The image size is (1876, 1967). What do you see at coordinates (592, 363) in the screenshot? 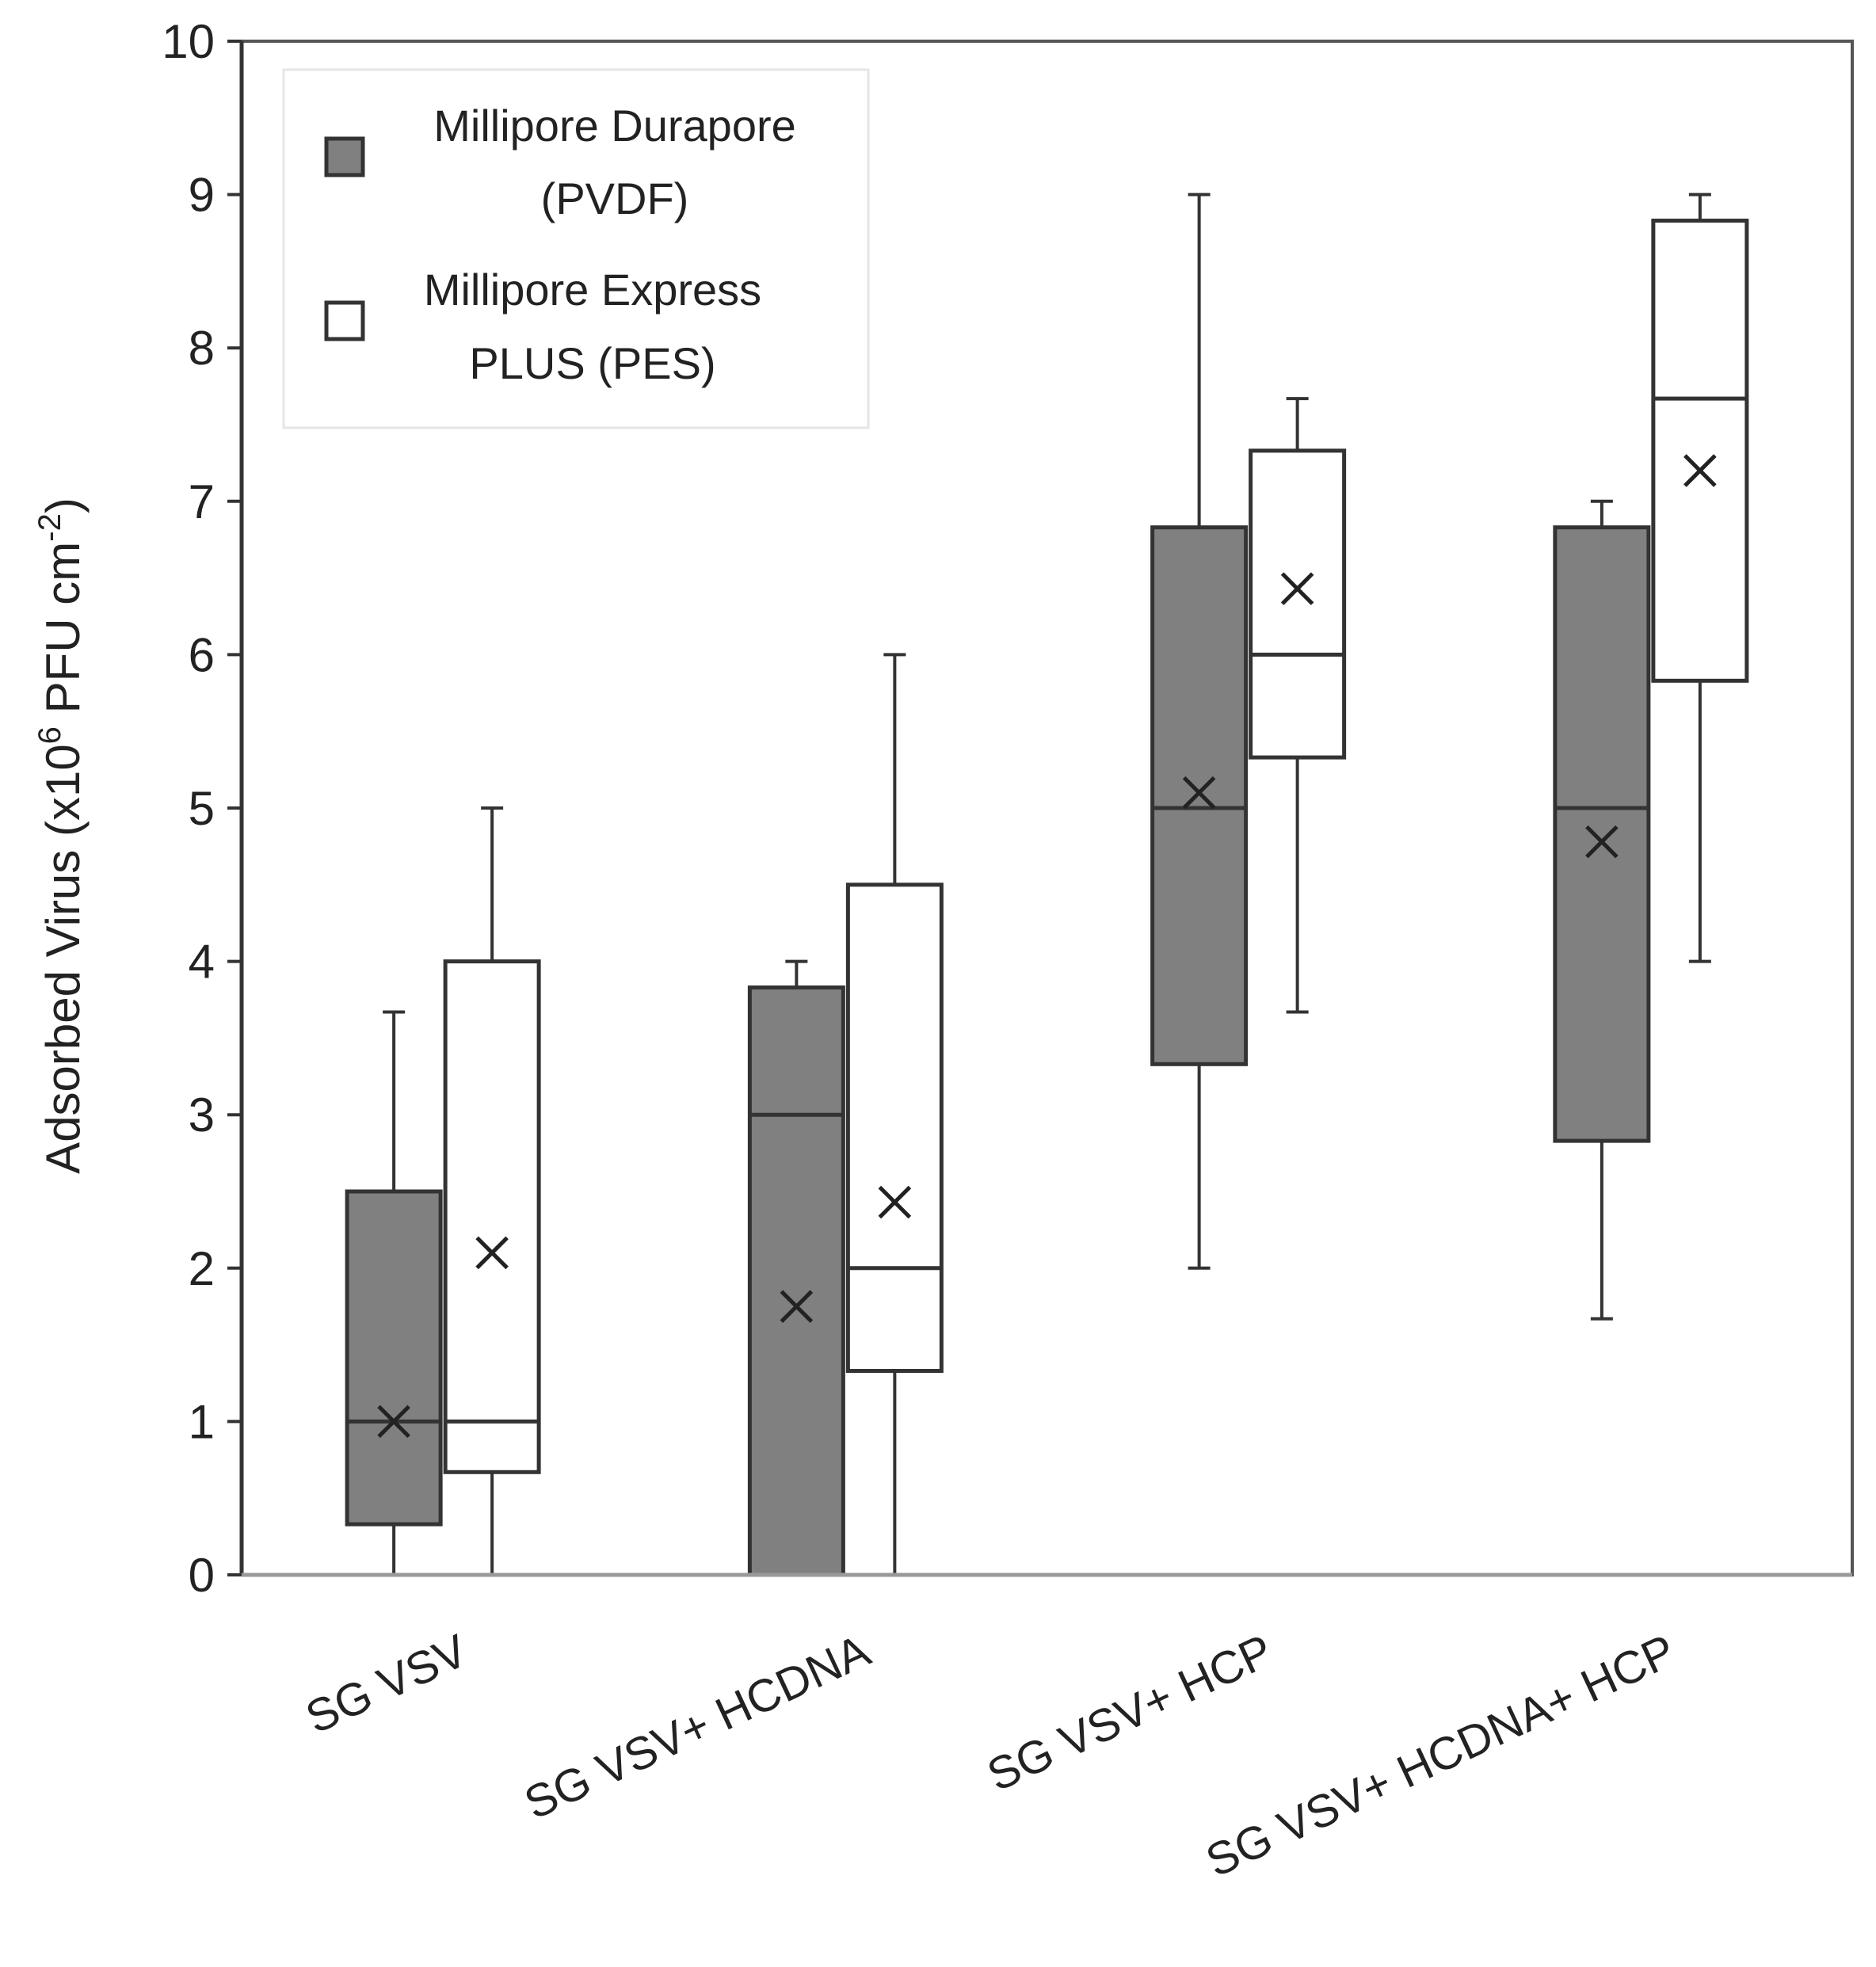
I see `legend-label-pes-line2: PLUS (PES)` at bounding box center [592, 363].